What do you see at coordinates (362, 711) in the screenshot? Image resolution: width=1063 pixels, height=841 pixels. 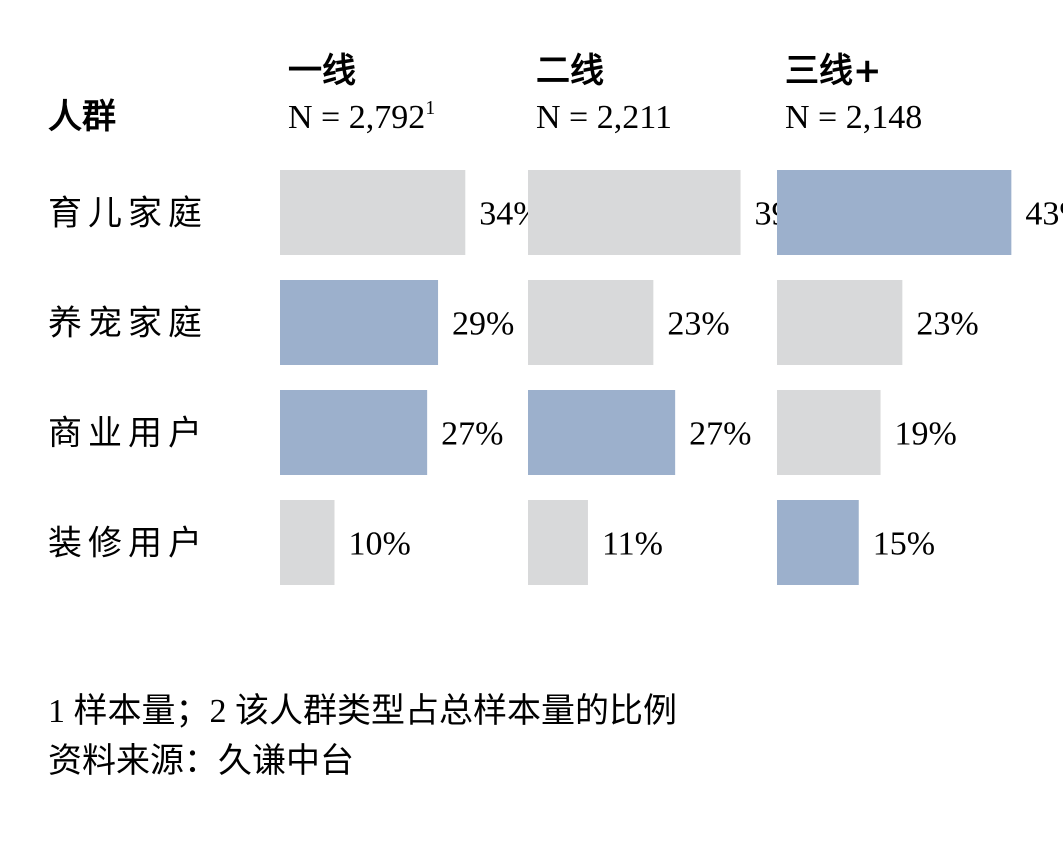 I see `footnote-note: 1 样本量；2 该人群类型占总样本量的比例` at bounding box center [362, 711].